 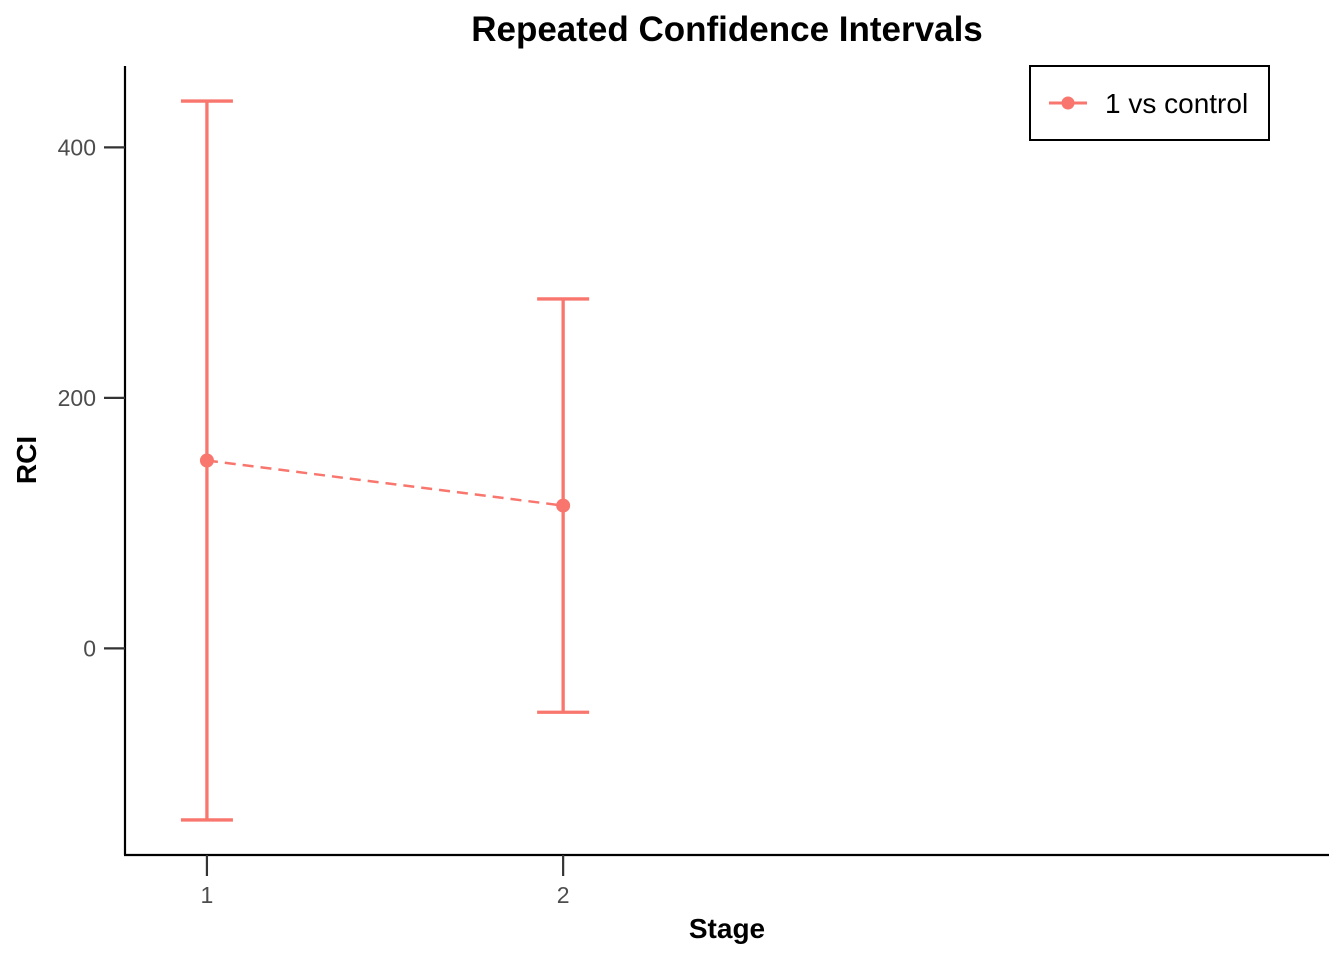 What do you see at coordinates (563, 895) in the screenshot?
I see `x-tick-label: 2` at bounding box center [563, 895].